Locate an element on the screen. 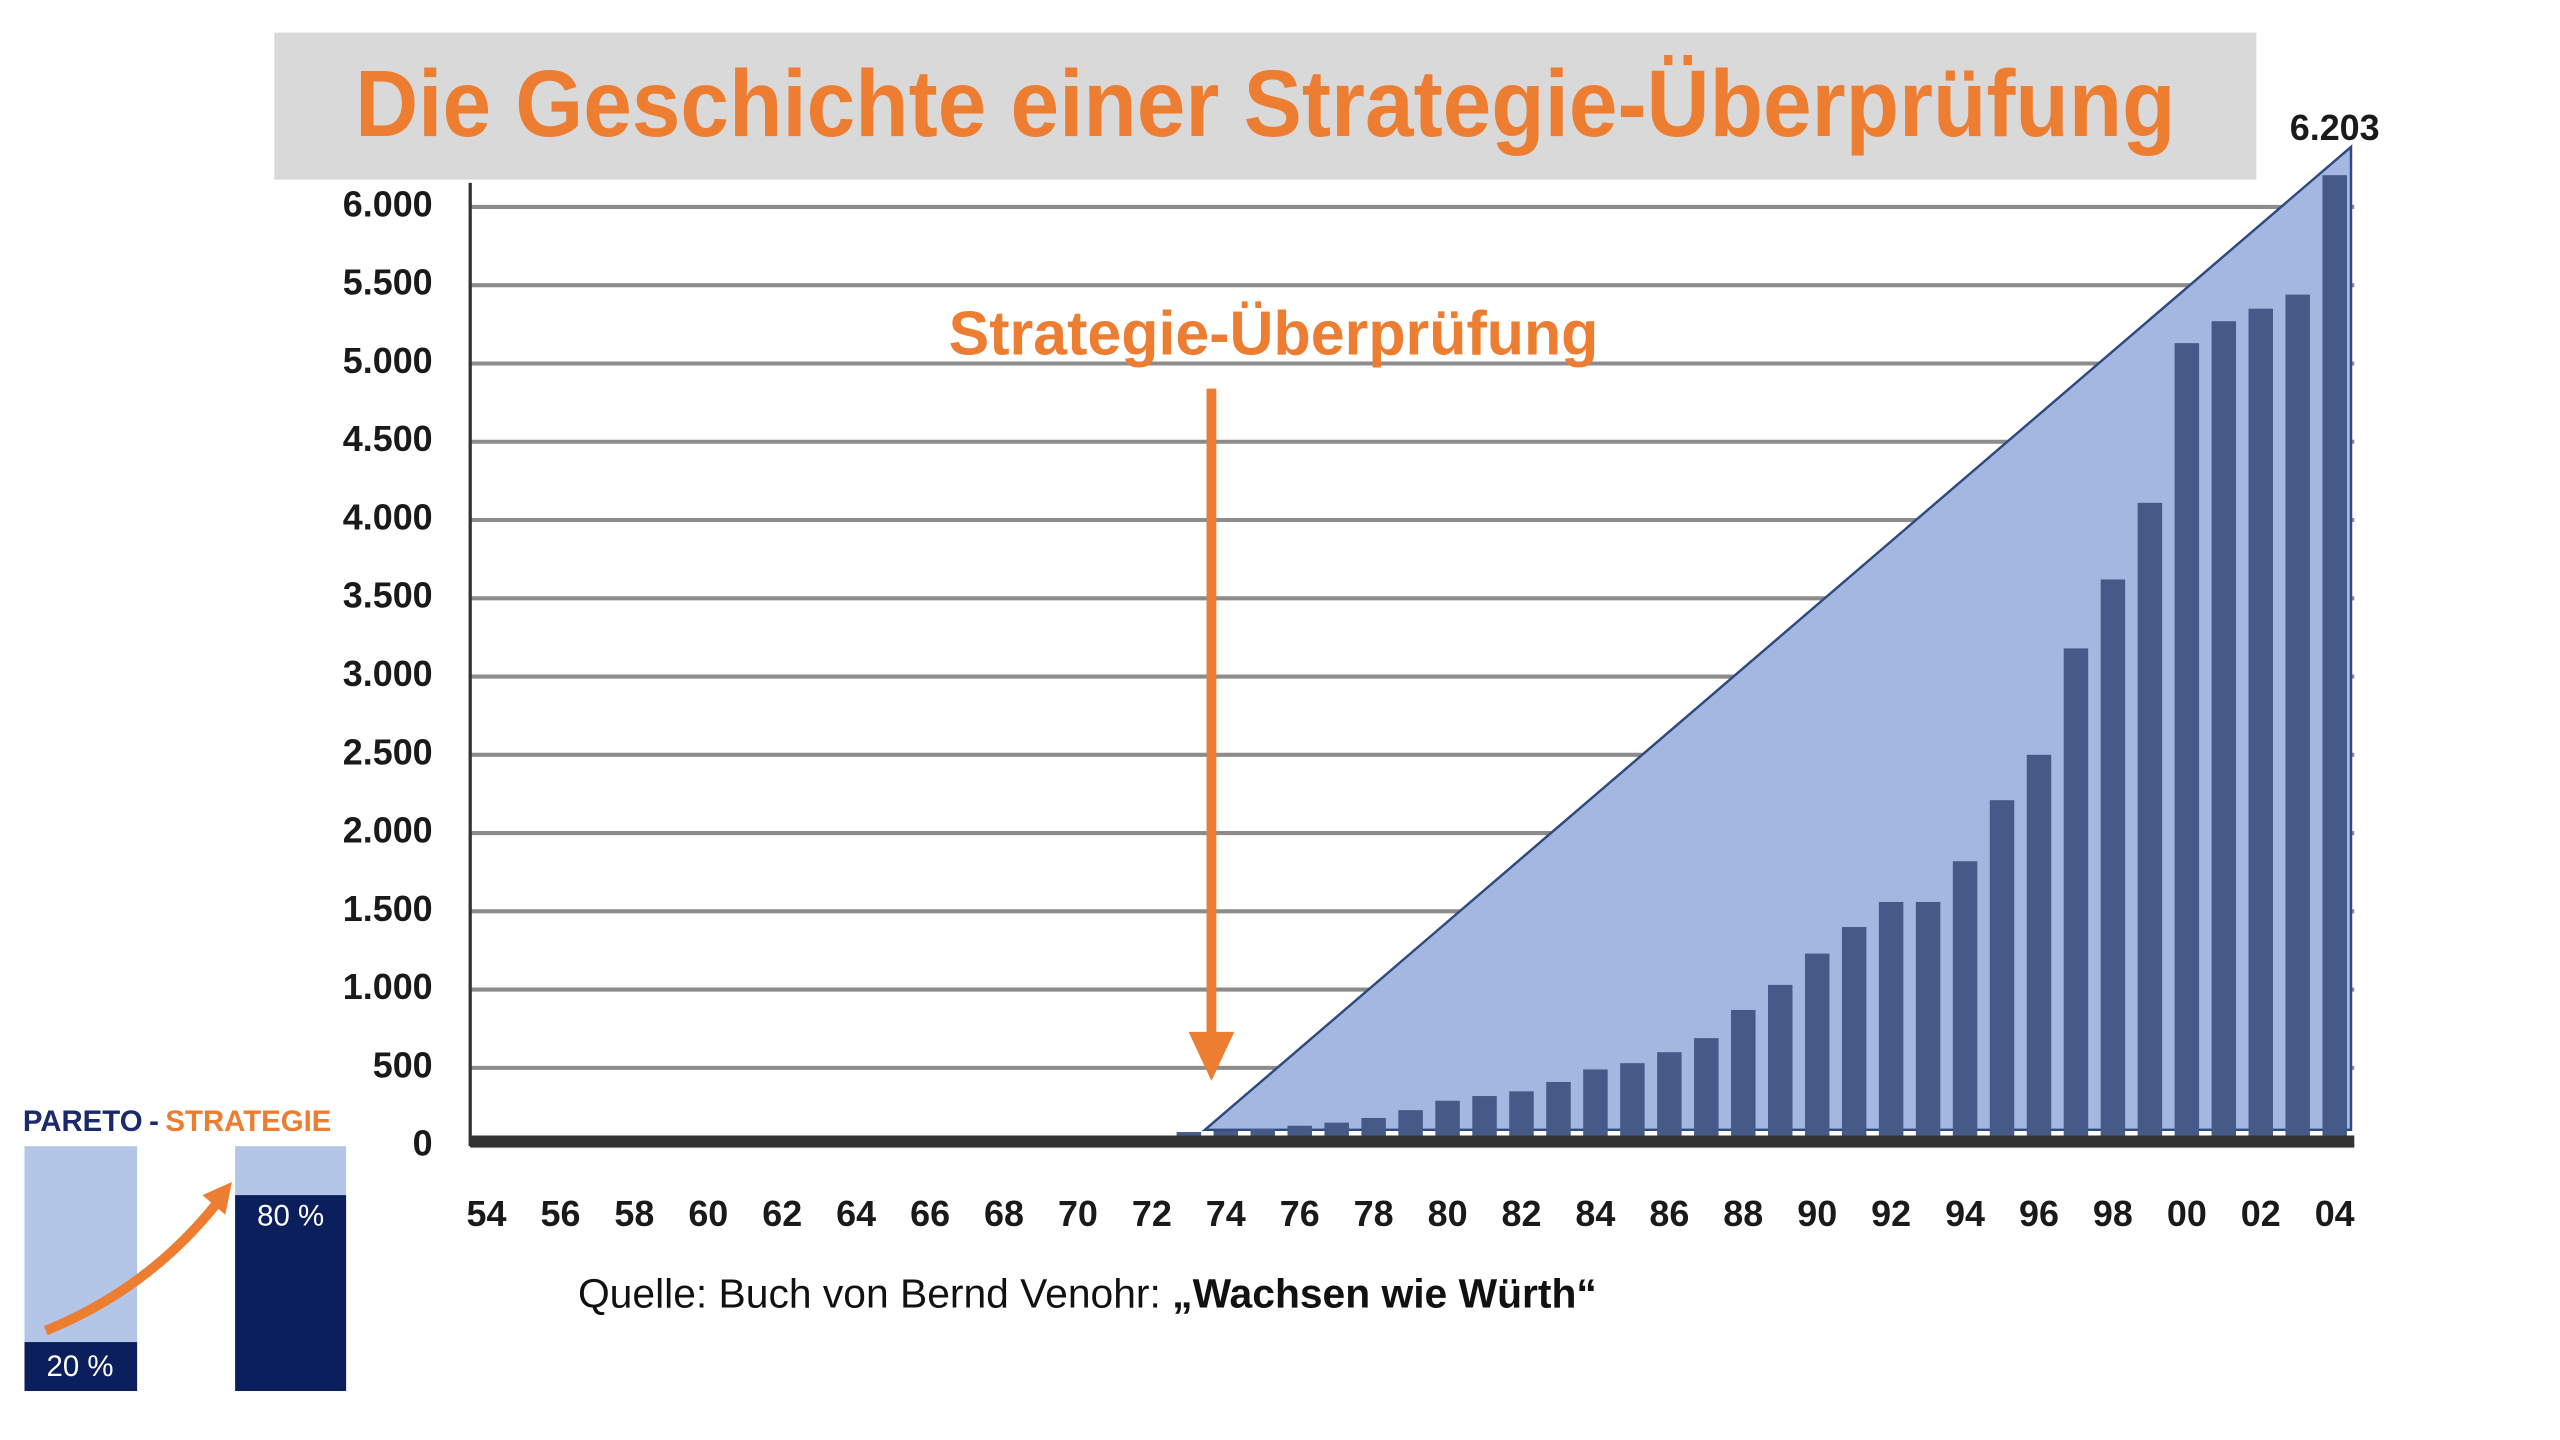  x-tick-label: 58 is located at coordinates (634, 1213).